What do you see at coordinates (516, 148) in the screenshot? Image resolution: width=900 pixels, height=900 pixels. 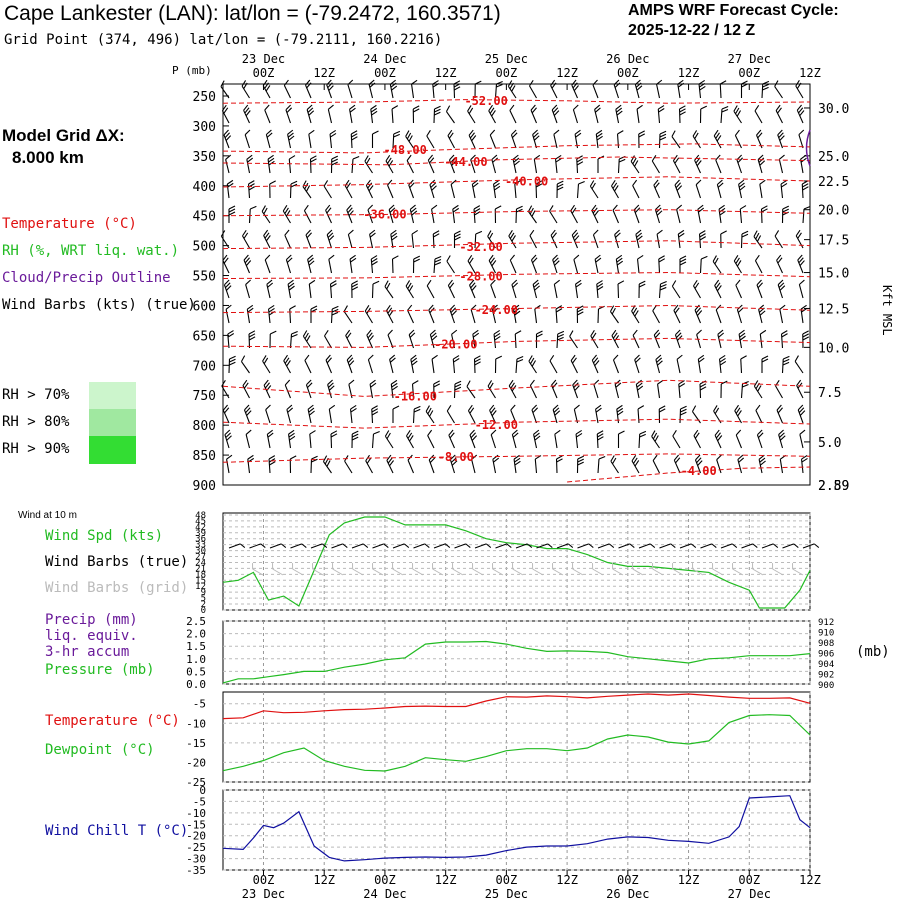 I see `temperature-contour` at bounding box center [516, 148].